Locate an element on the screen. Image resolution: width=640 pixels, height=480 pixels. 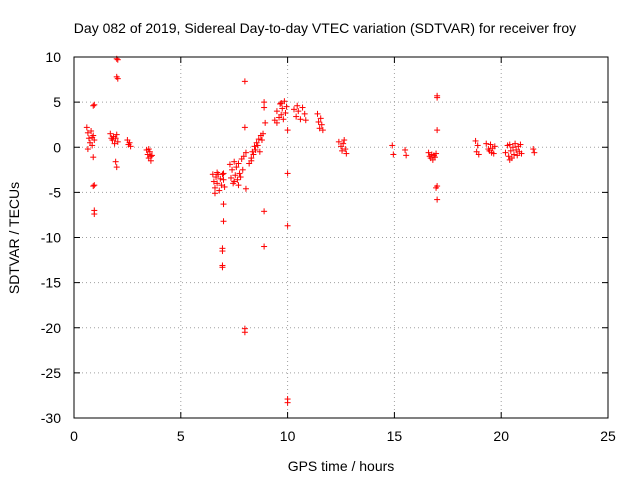
y-tick-label: -30 is located at coordinates (51, 418).